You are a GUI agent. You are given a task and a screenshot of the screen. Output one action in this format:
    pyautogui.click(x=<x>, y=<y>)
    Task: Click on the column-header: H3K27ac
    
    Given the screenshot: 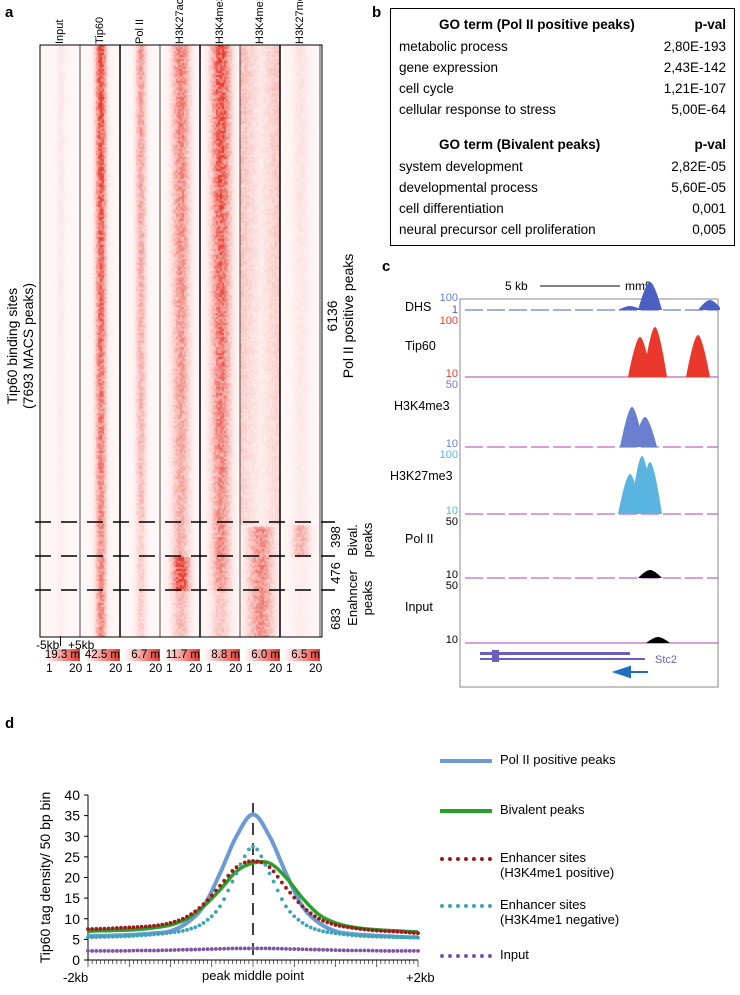 What is the action you would take?
    pyautogui.click(x=180, y=22)
    